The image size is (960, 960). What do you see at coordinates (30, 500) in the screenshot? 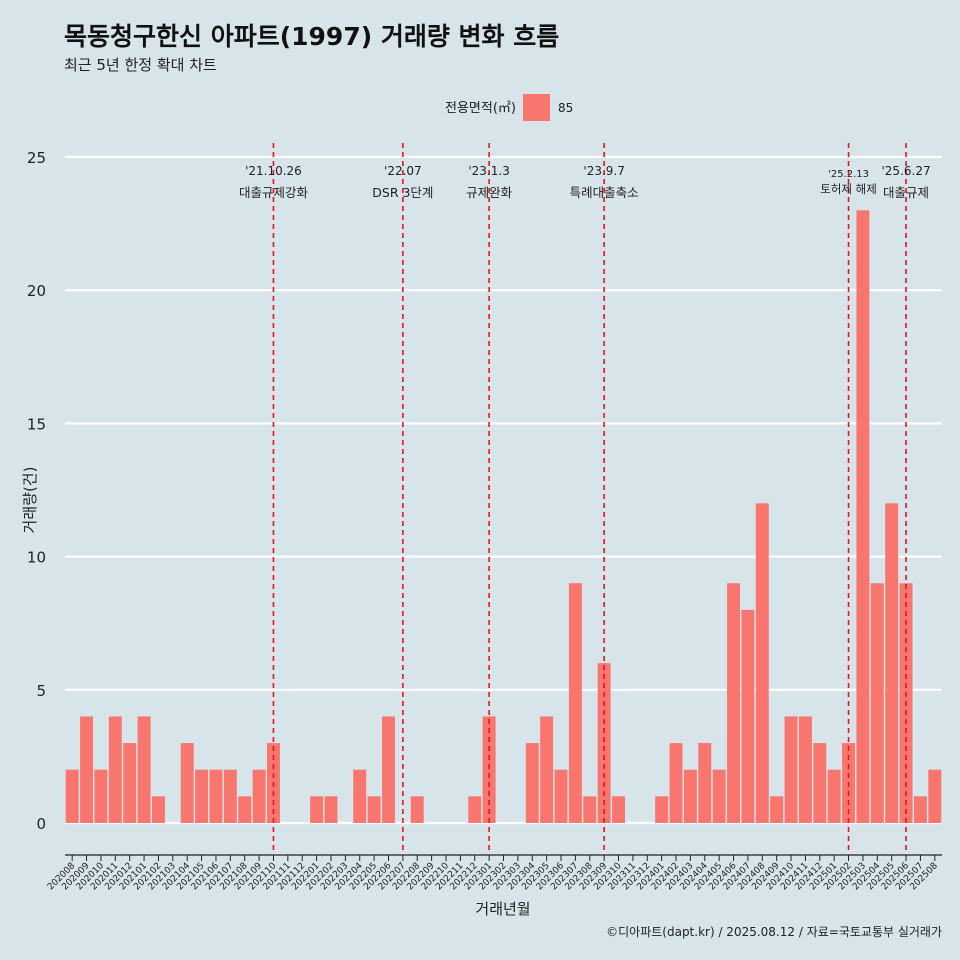
I see `y-axis-title: 거래량(건)` at bounding box center [30, 500].